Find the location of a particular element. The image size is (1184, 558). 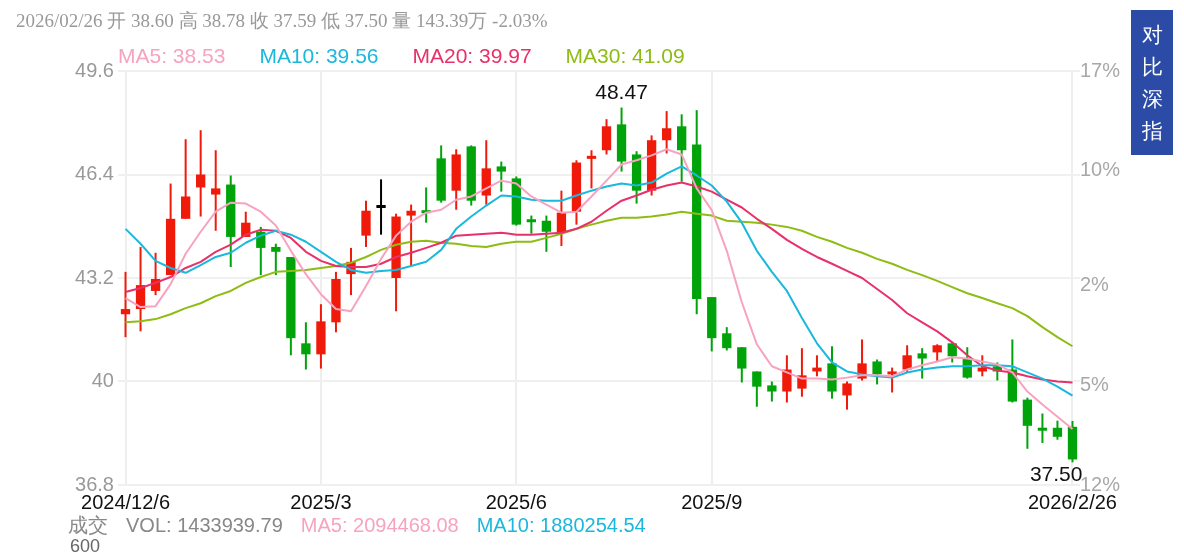

text: MA5: 2094468.08 is located at coordinates (379, 525).